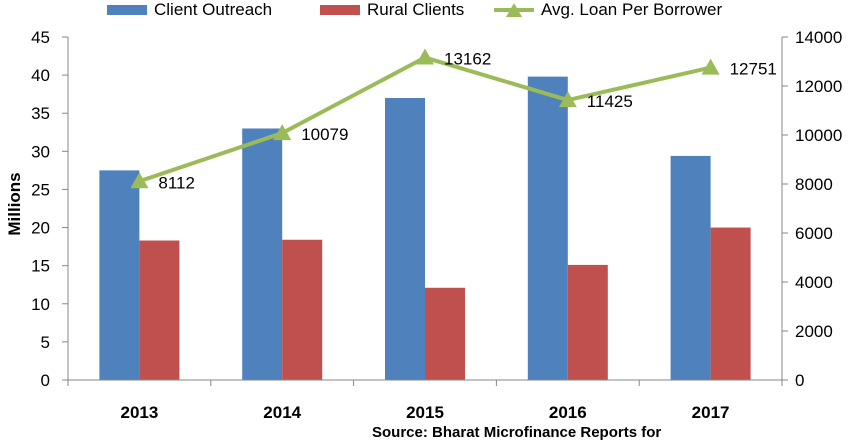  Describe the element at coordinates (753, 69) in the screenshot. I see `data-label-2017: 12751` at that location.